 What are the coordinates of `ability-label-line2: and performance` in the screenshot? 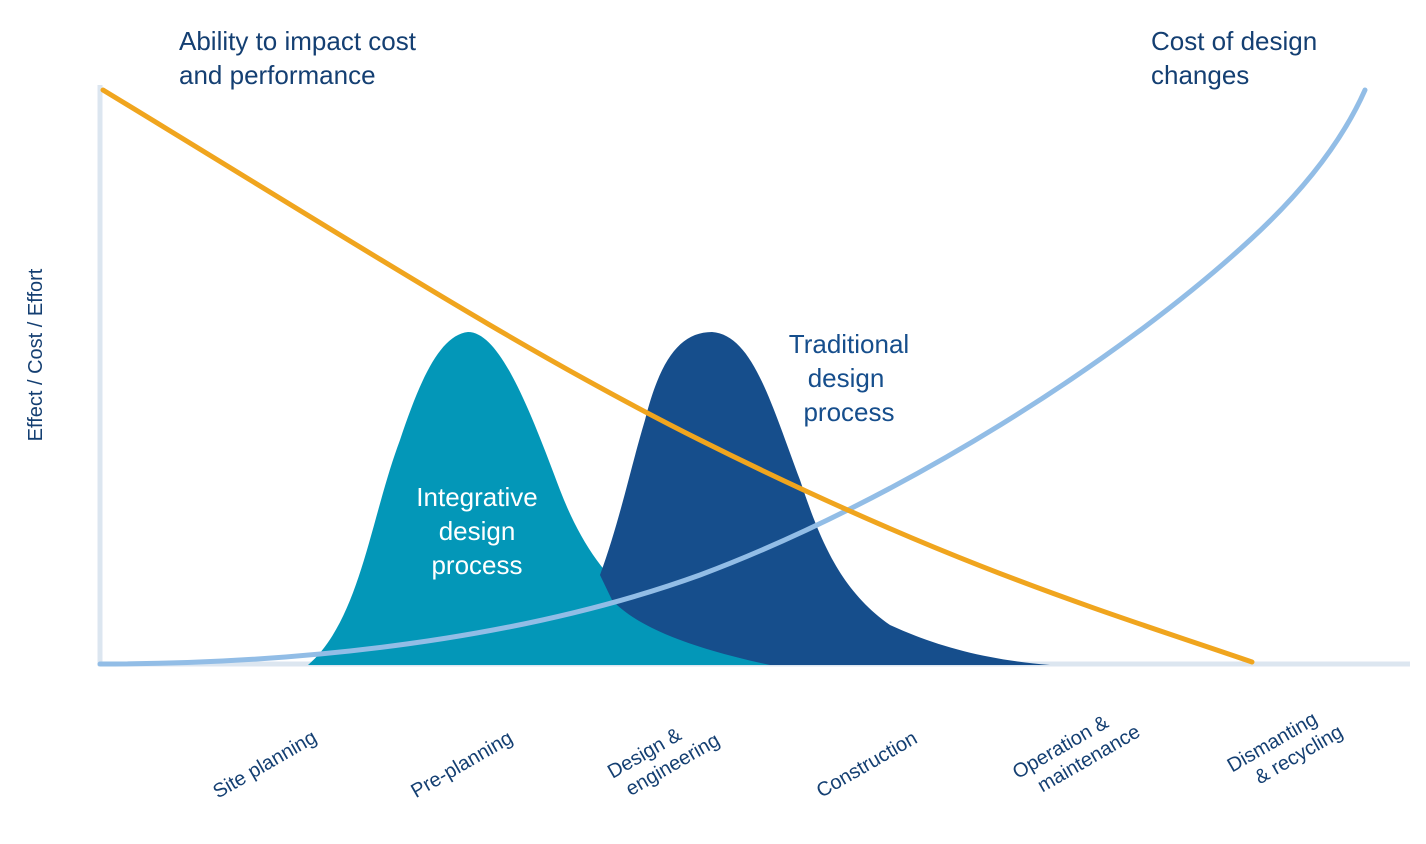 It's located at (277, 75).